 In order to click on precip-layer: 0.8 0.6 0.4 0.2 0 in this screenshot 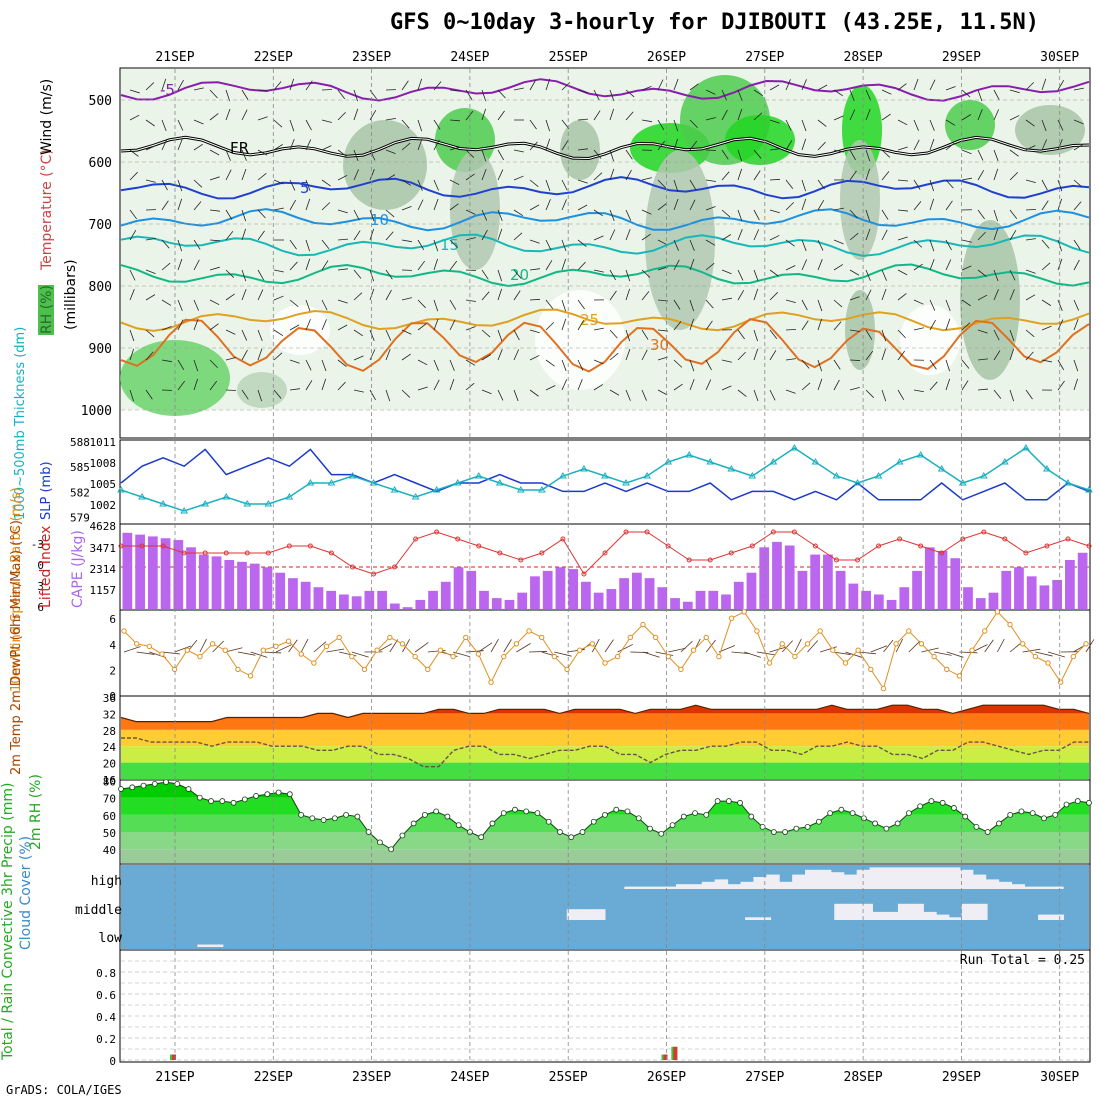, I will do `click(592, 1014)`.